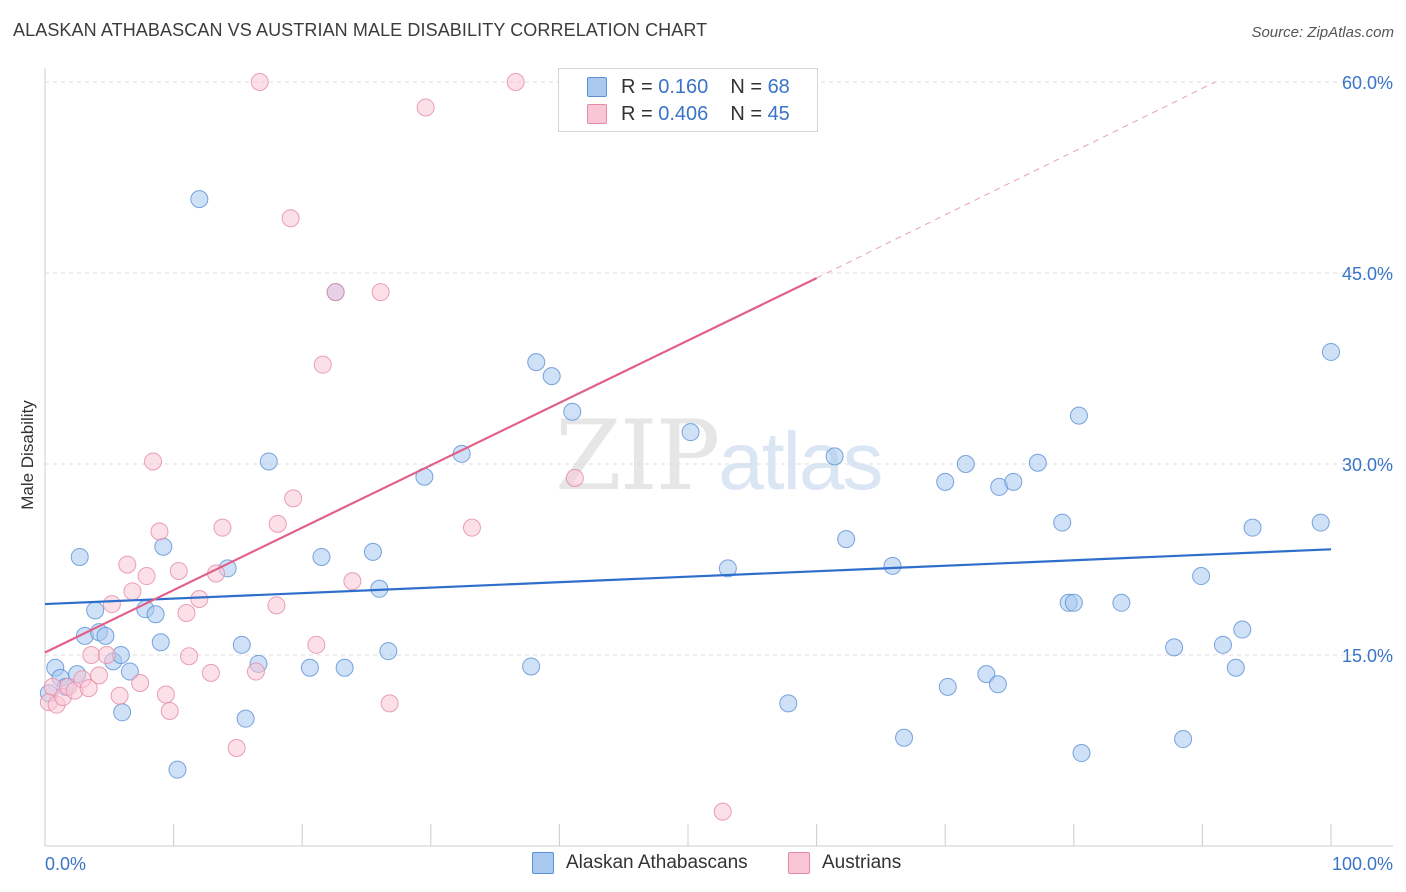  Describe the element at coordinates (597, 87) in the screenshot. I see `athabascan-swatch` at that location.